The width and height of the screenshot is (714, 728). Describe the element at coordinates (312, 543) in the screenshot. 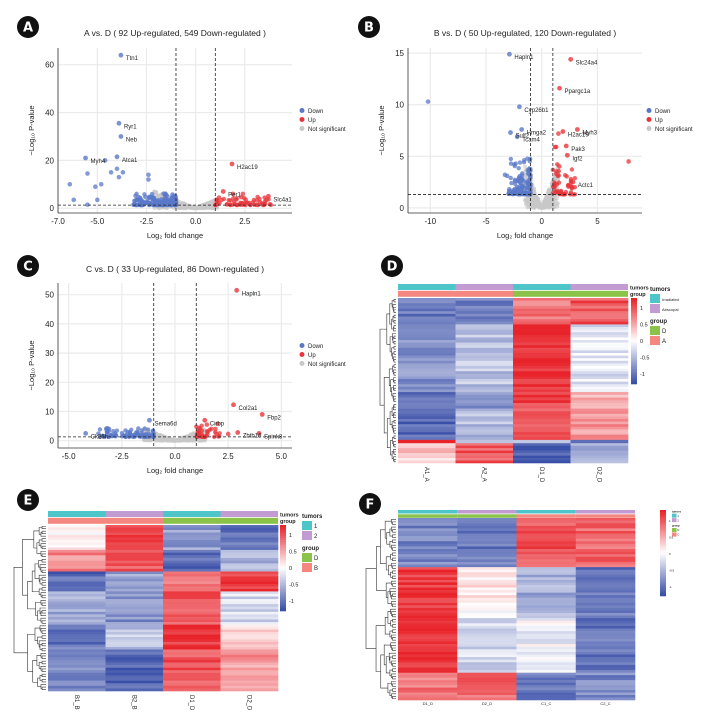

I see `annotation-legend: tumors 1 2 group DB` at that location.